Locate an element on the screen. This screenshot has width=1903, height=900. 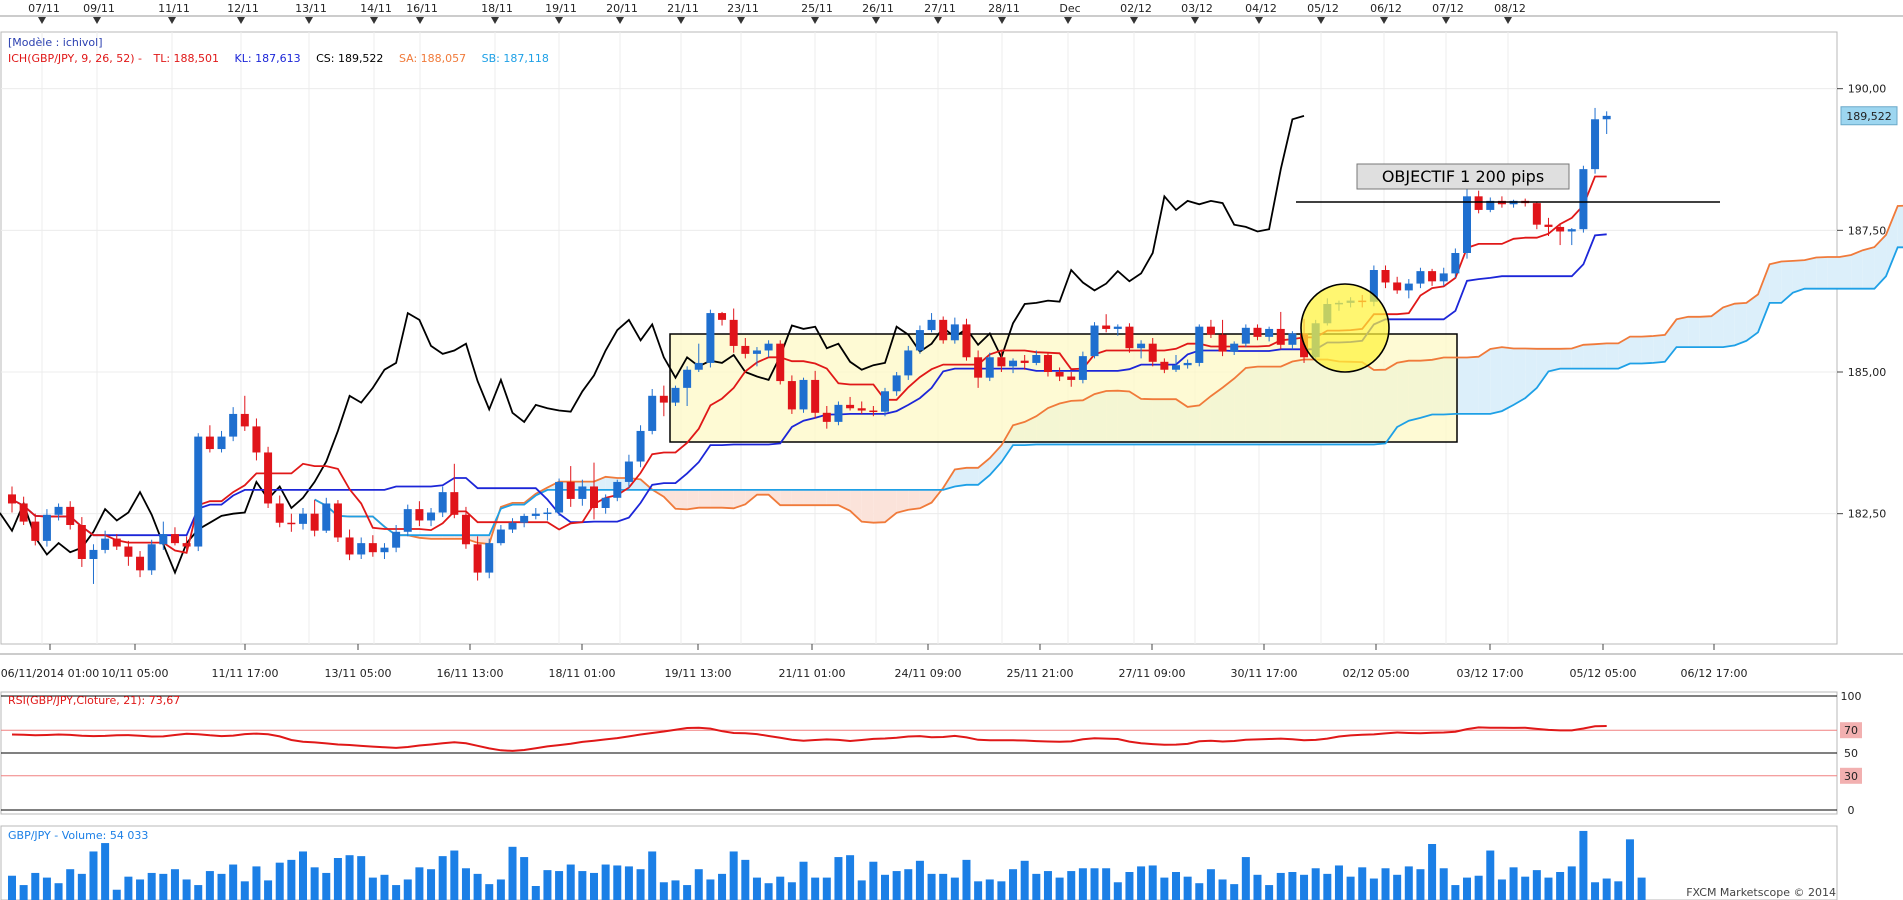
top-date-label: 12/11 is located at coordinates (243, 8).